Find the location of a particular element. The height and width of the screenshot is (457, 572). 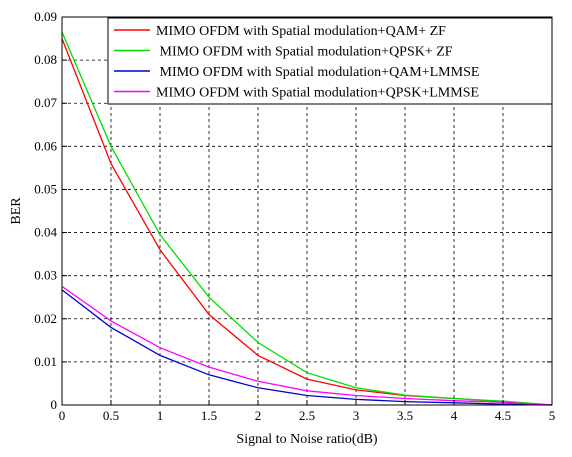

y-tick-label: 0.08 is located at coordinates (45, 59).